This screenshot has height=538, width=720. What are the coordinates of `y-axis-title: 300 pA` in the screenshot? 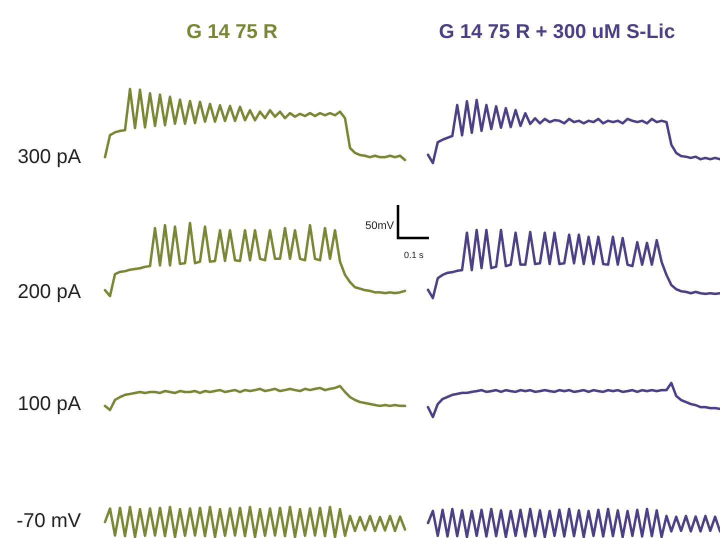 It's located at (50, 157).